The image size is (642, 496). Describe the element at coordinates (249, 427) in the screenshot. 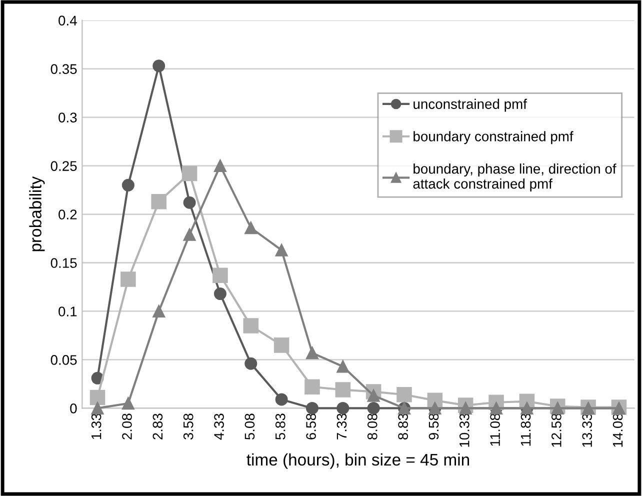

I see `x-tick-label: 5.08` at that location.